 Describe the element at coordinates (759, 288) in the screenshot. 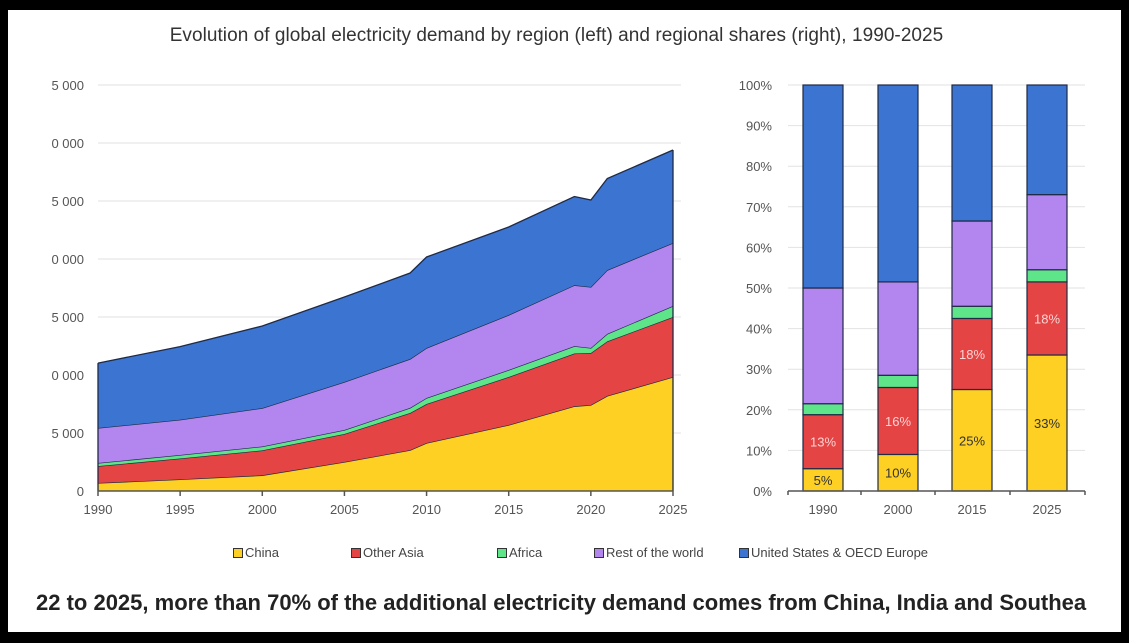

I see `bar-y-tick-label: 50%` at that location.